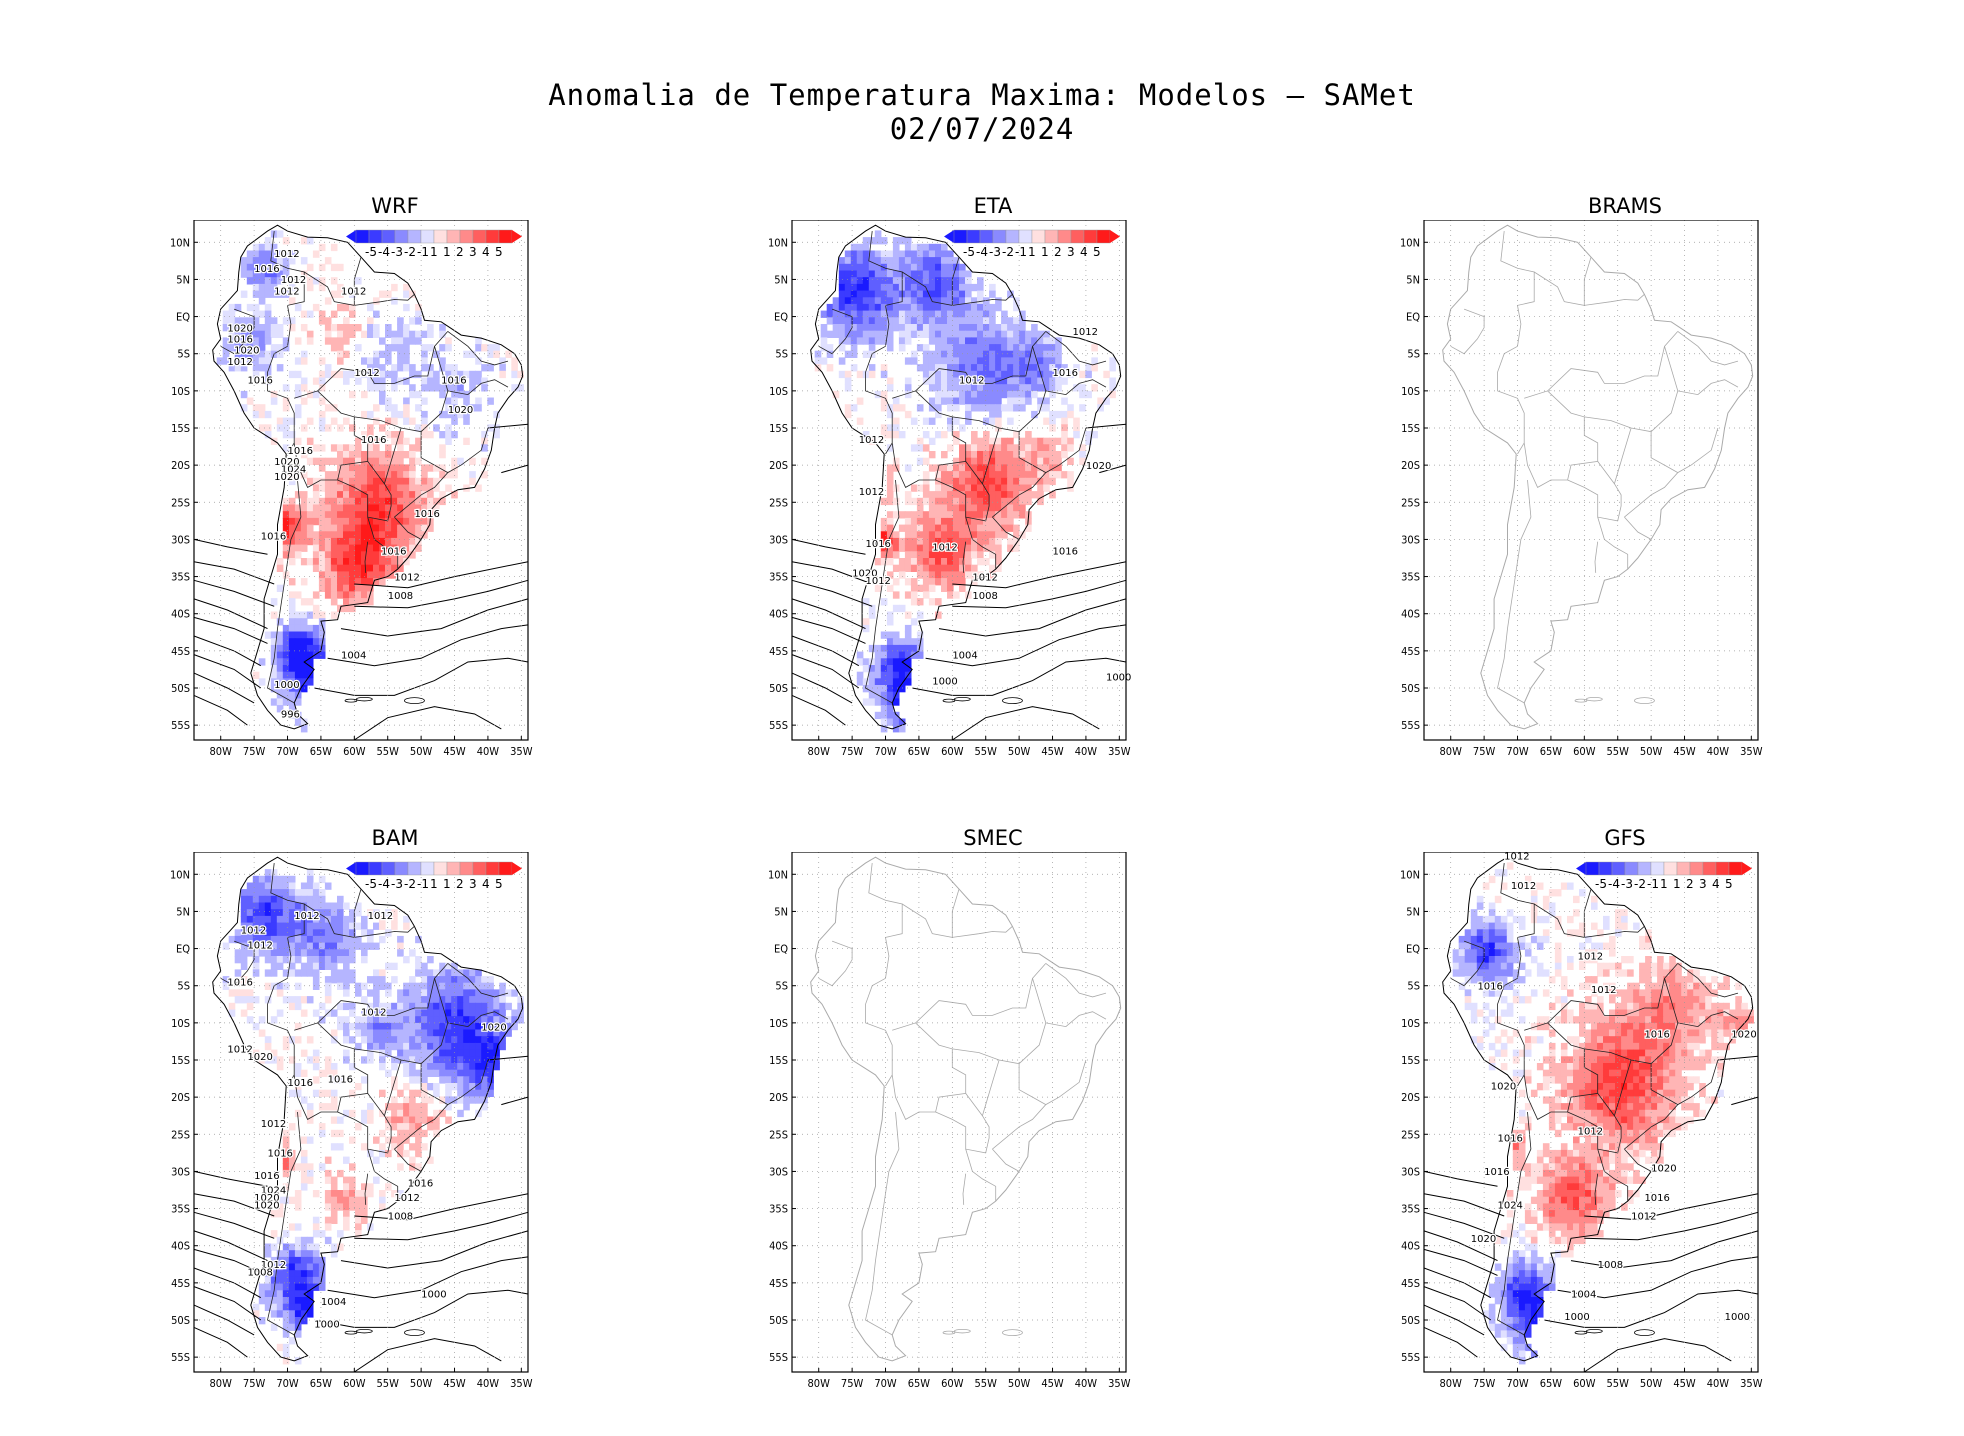 Image resolution: width=1964 pixels, height=1436 pixels. What do you see at coordinates (234, 1205) in the screenshot?
I see `isobar` at bounding box center [234, 1205].